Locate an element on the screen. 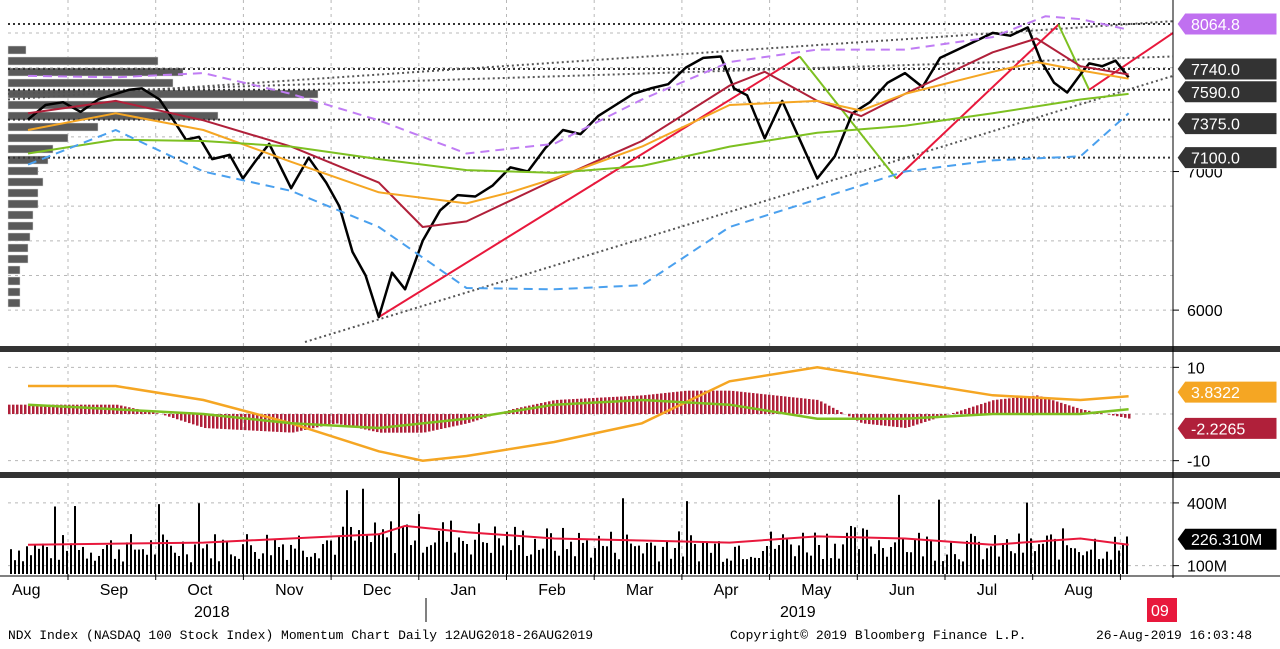 The width and height of the screenshot is (1280, 649). series-momentum-ma is located at coordinates (578, 414).